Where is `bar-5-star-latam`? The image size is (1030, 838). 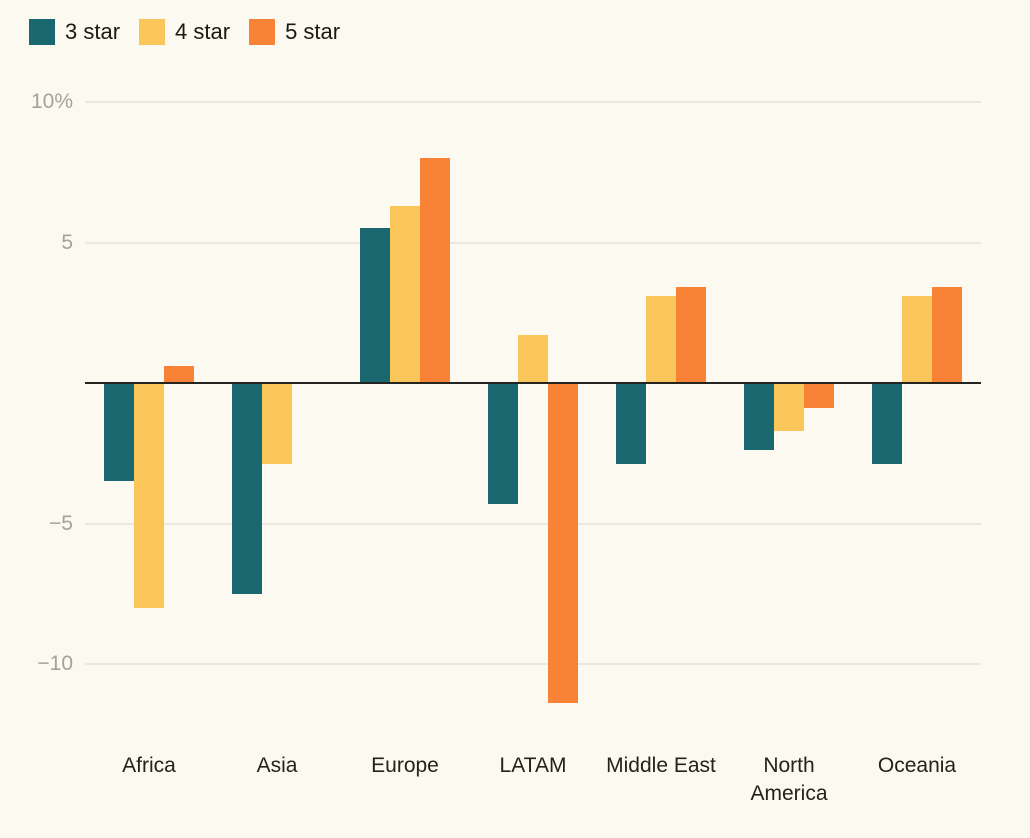
bar-5-star-latam is located at coordinates (563, 543).